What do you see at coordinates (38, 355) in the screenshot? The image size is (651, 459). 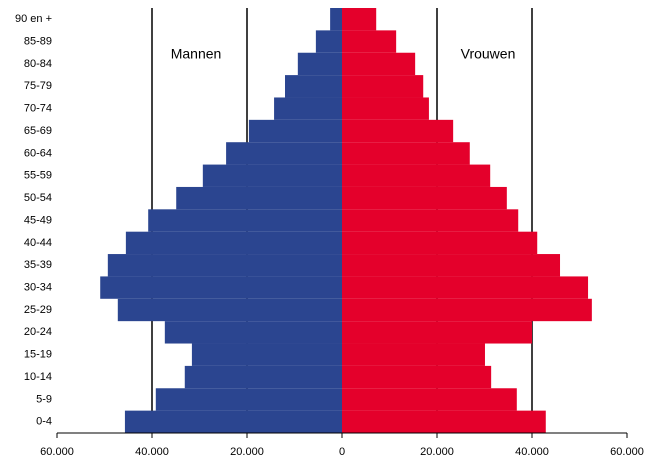 I see `y-tick-label: 15-19` at bounding box center [38, 355].